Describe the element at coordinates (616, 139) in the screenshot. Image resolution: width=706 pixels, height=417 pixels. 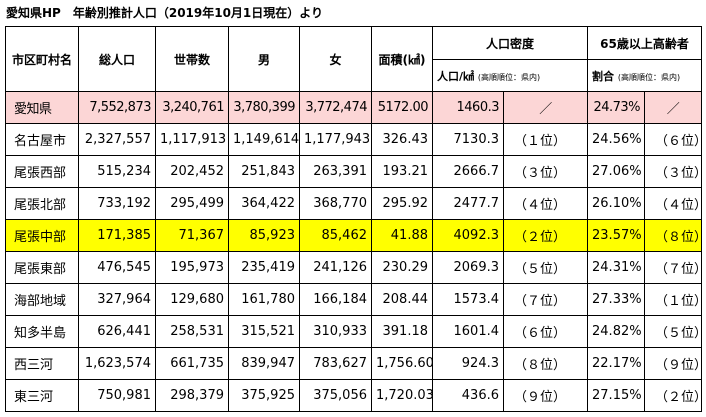
I see `cell-elderly-ratio: 24.56%` at that location.